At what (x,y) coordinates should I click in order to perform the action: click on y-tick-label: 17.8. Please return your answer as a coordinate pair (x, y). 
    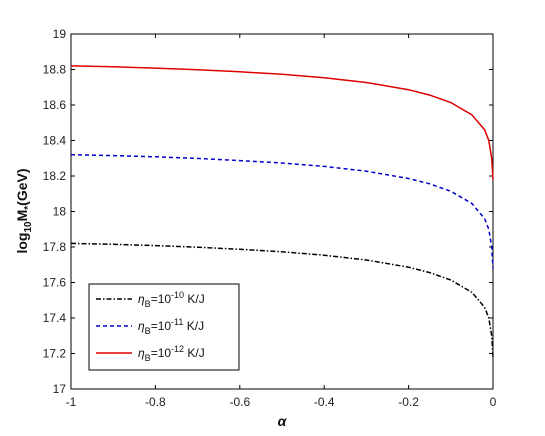
    Looking at the image, I should click on (55, 247).